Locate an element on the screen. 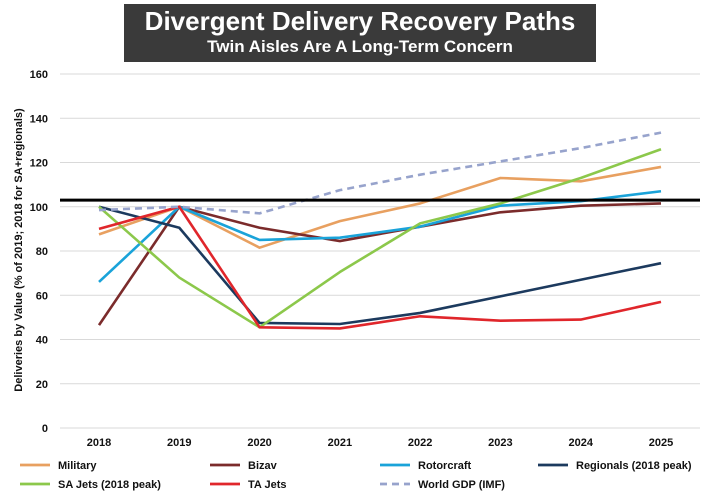 The width and height of the screenshot is (720, 497). x-tick-label: 2021 is located at coordinates (340, 443).